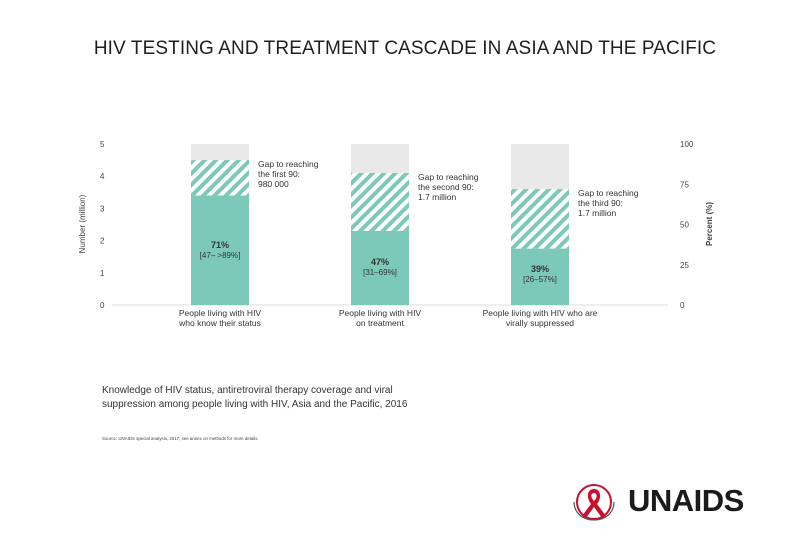 This screenshot has width=810, height=540. Describe the element at coordinates (220, 255) in the screenshot. I see `bar-range-label: [47– >89%]` at that location.